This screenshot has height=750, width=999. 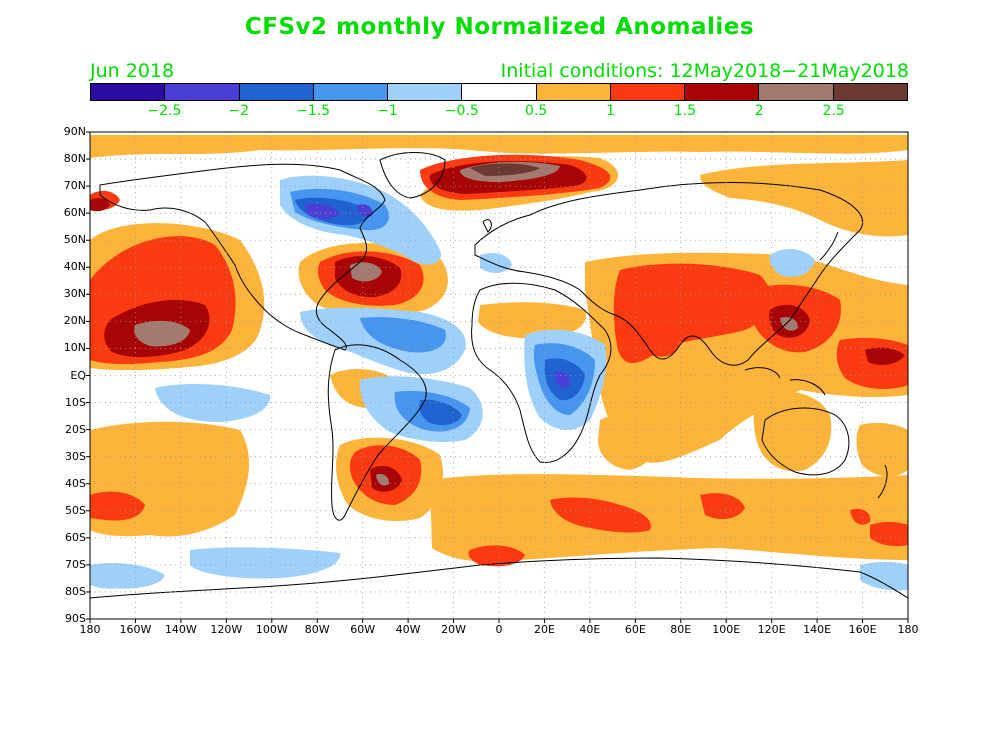 I want to click on chart-title: CFSv2 monthly Normalized Anomalies, so click(x=499, y=27).